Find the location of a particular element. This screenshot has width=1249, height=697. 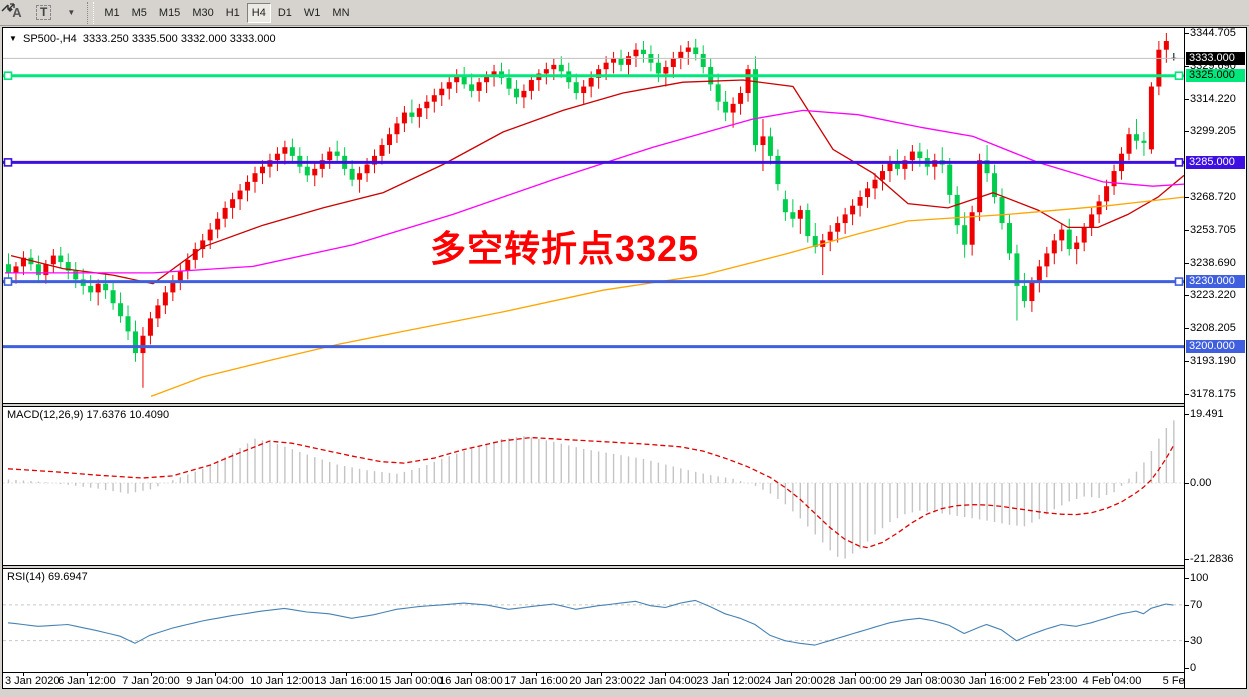

price-tick-label: 0.00 is located at coordinates (1201, 483).